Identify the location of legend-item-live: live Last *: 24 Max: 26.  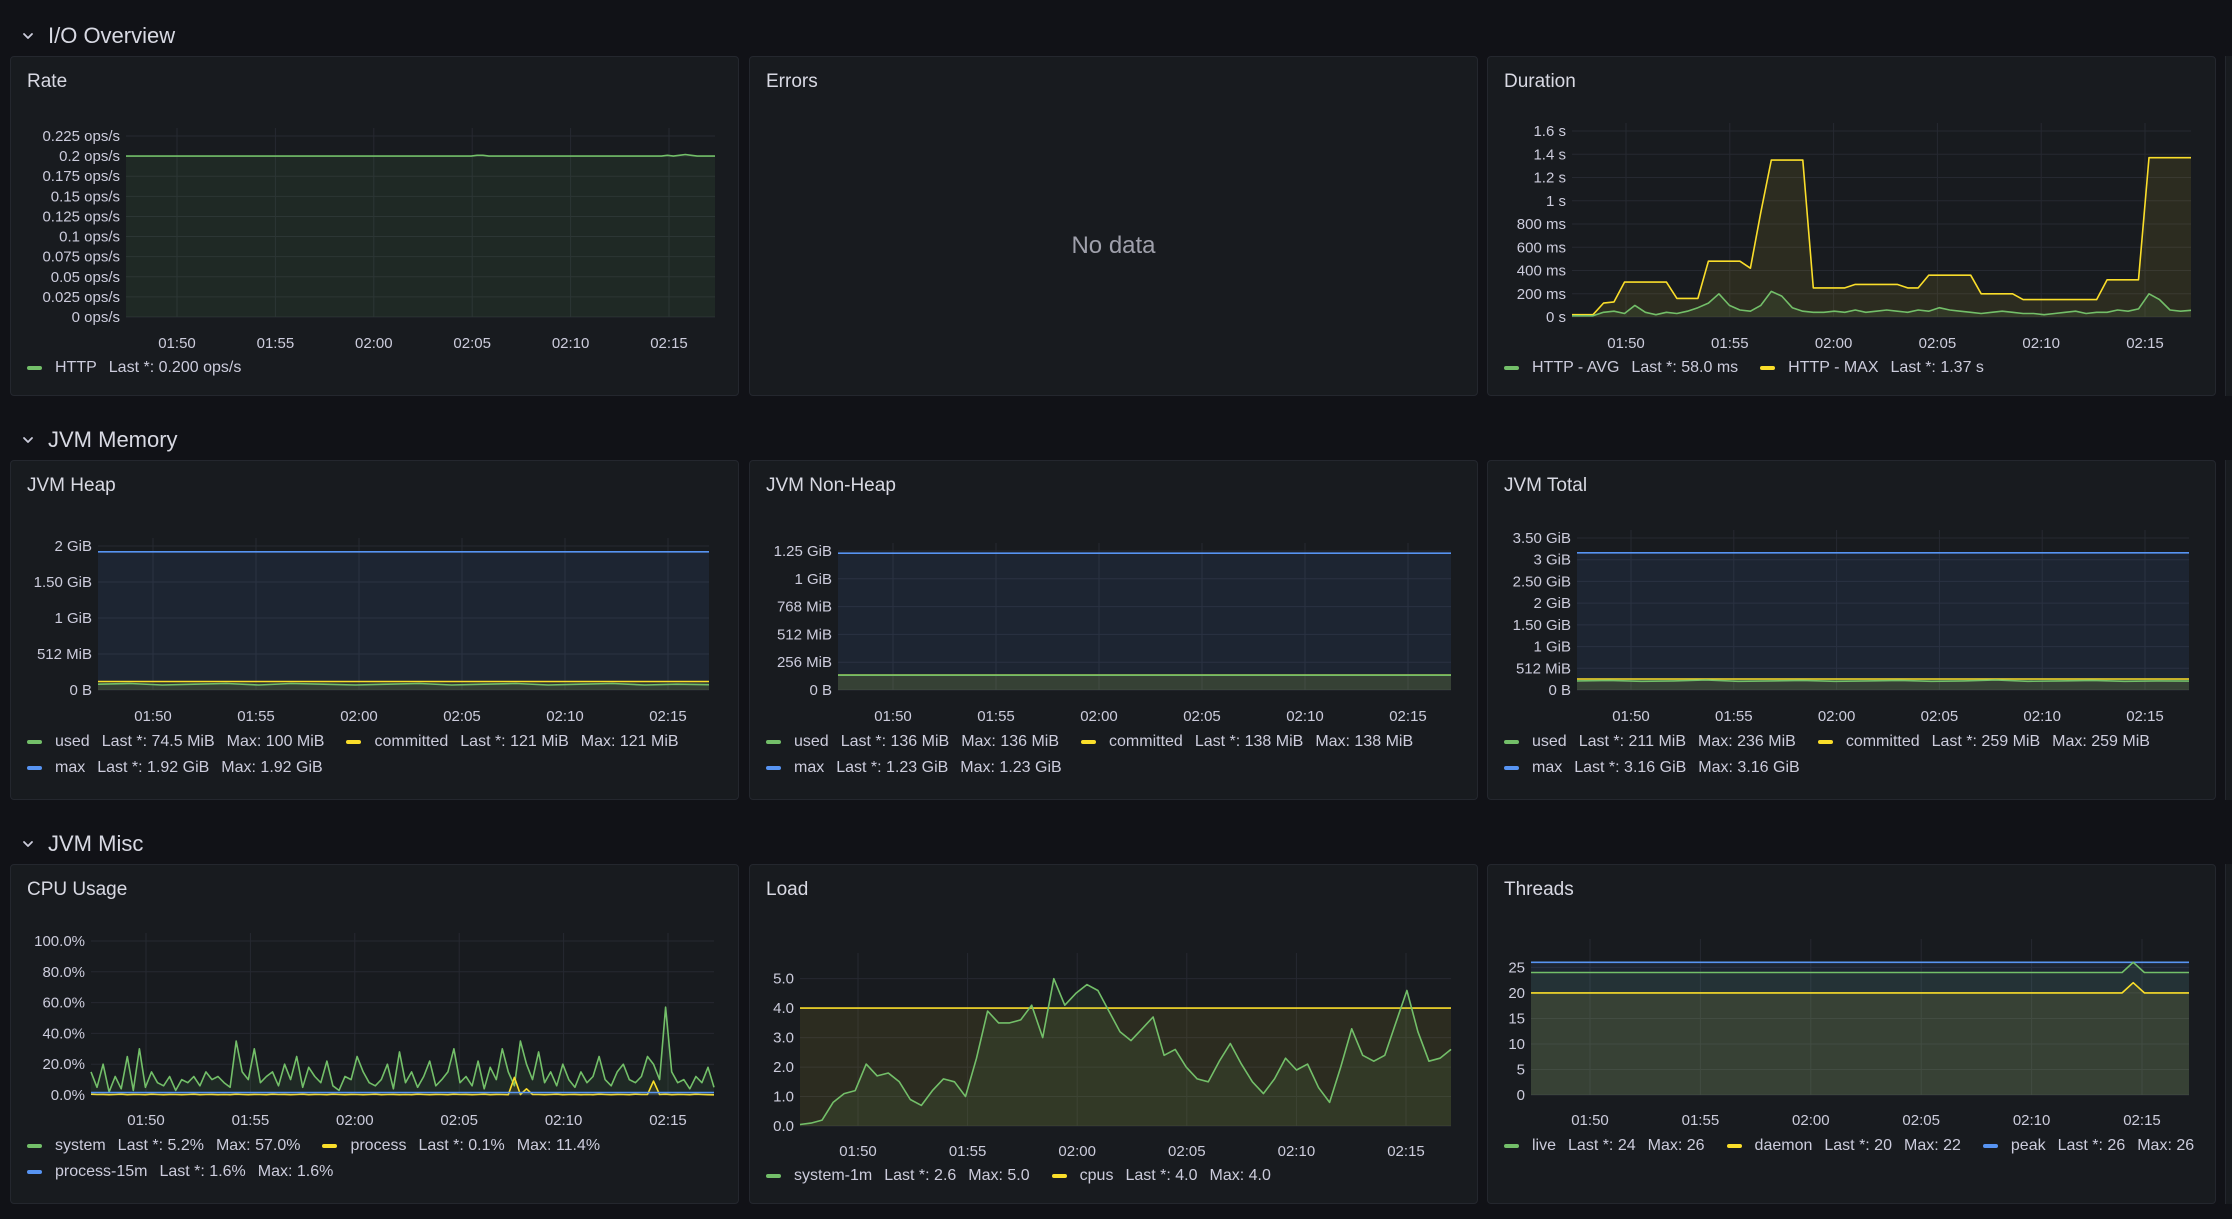
(1604, 1146).